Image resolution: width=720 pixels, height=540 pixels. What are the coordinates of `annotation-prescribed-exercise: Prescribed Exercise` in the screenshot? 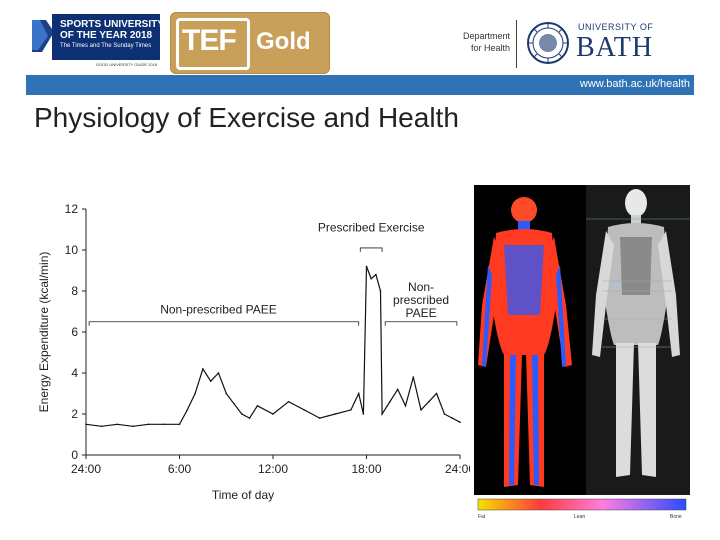 It's located at (371, 228).